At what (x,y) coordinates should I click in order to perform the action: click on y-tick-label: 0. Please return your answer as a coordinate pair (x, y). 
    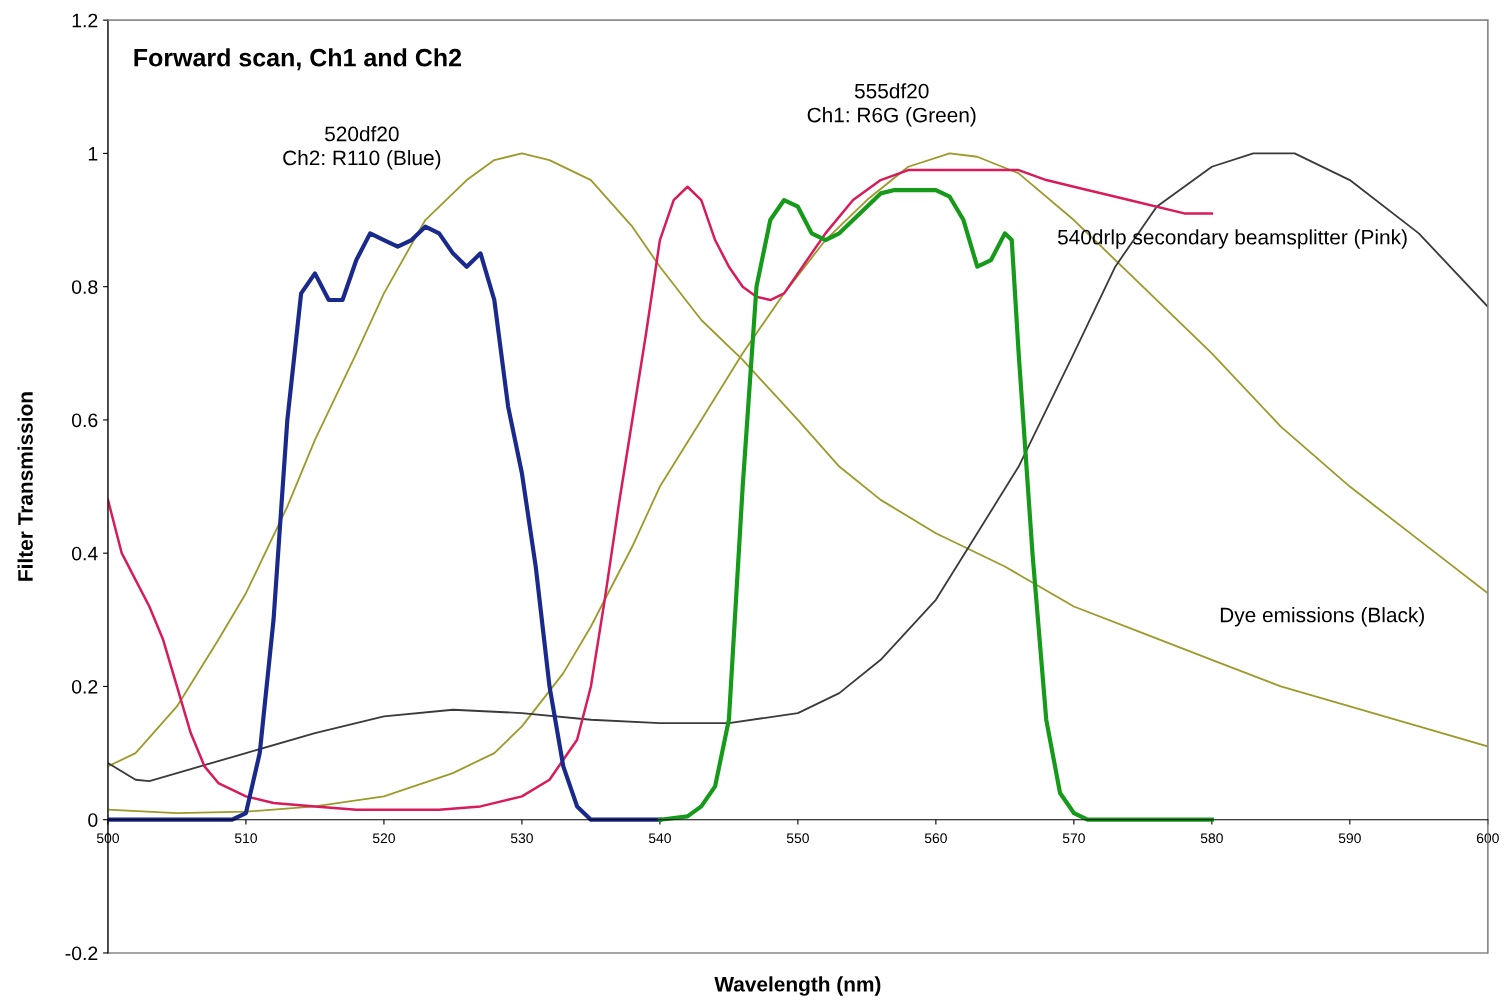
    Looking at the image, I should click on (93, 820).